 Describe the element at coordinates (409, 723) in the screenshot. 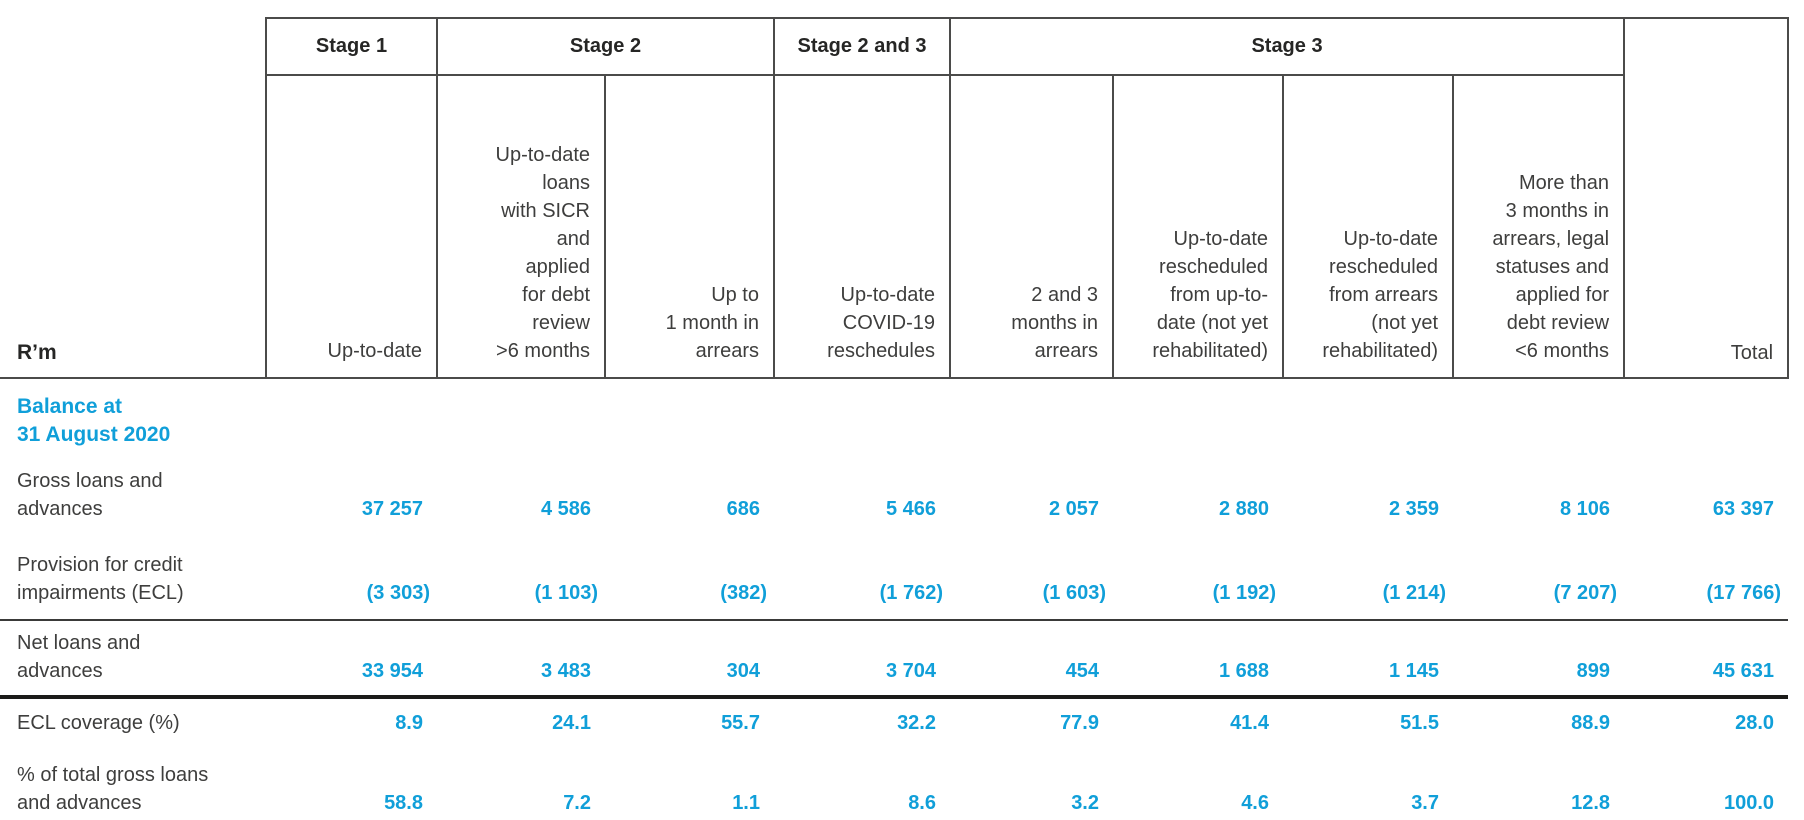

I see `value-cell: 8.9` at that location.